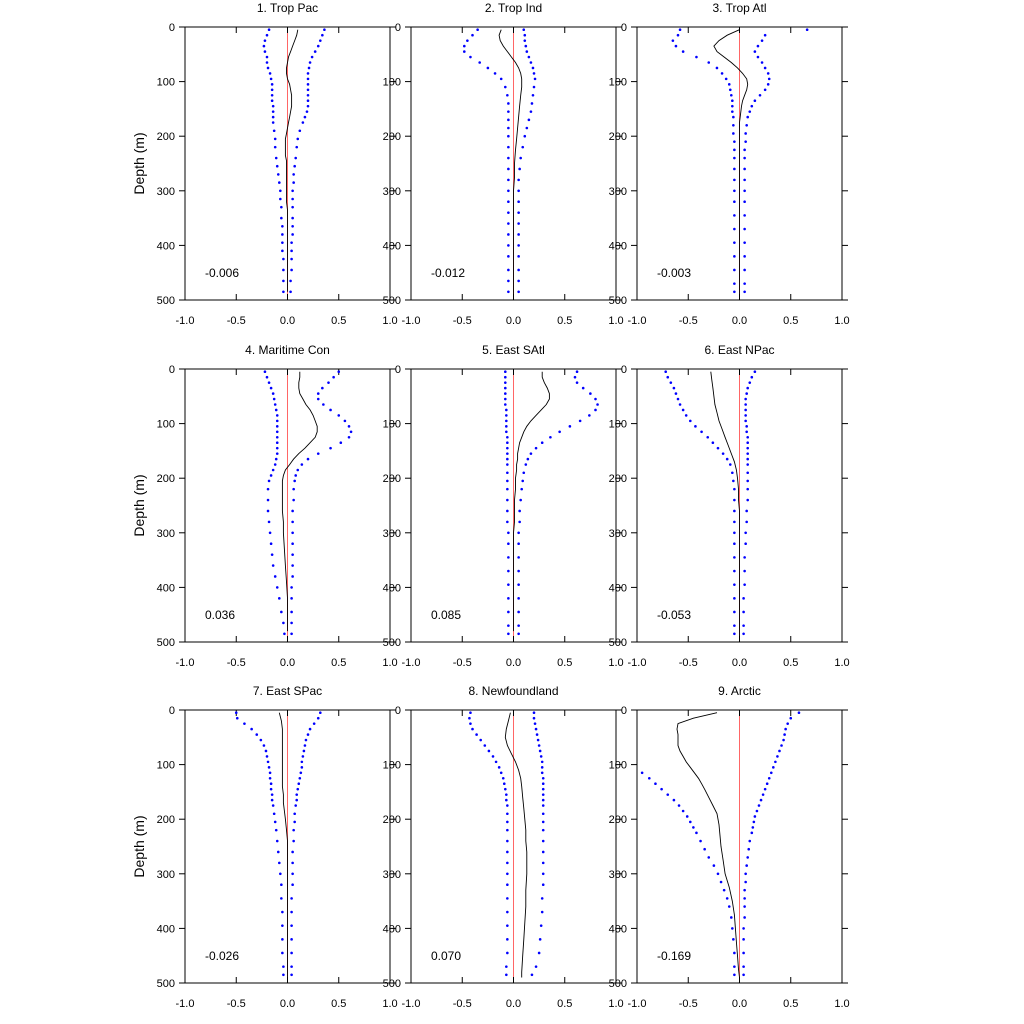 This screenshot has width=1024, height=1024. I want to click on x-tick-label: -1.0, so click(411, 321).